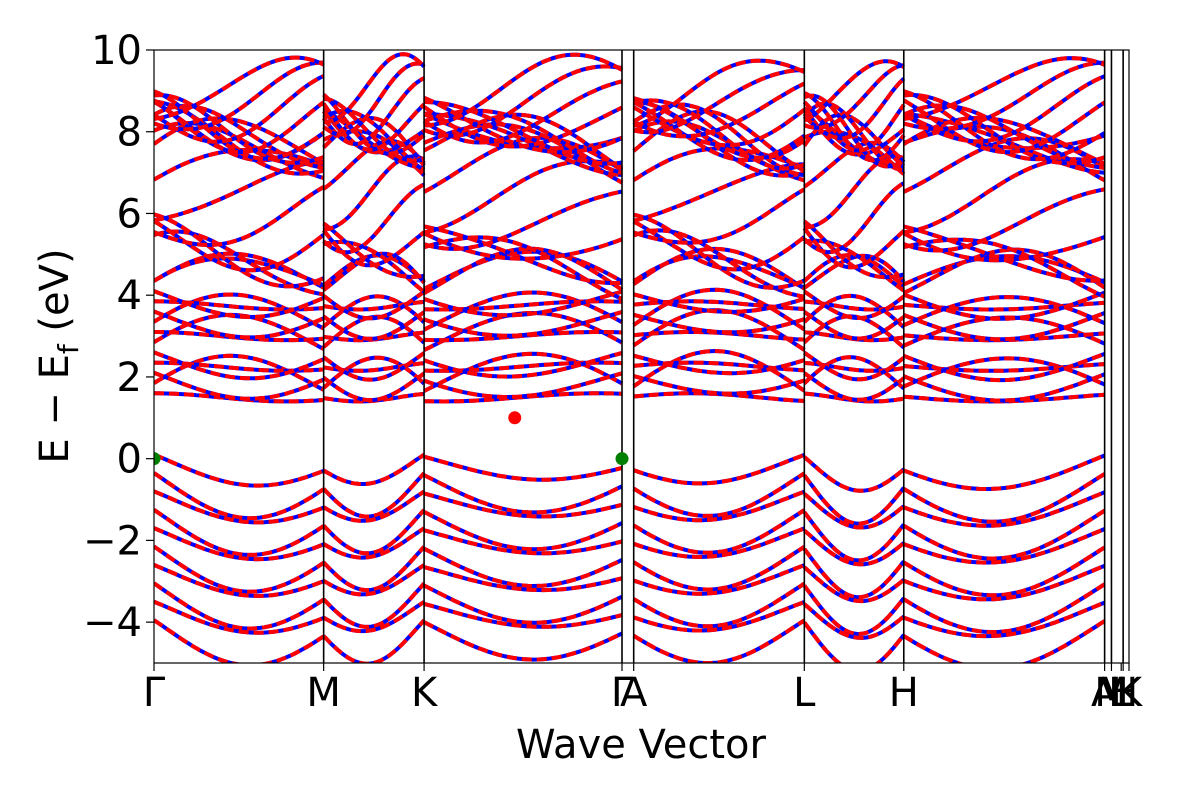 This screenshot has height=800, width=1200. What do you see at coordinates (391, 438) in the screenshot?
I see `band-edge-markers` at bounding box center [391, 438].